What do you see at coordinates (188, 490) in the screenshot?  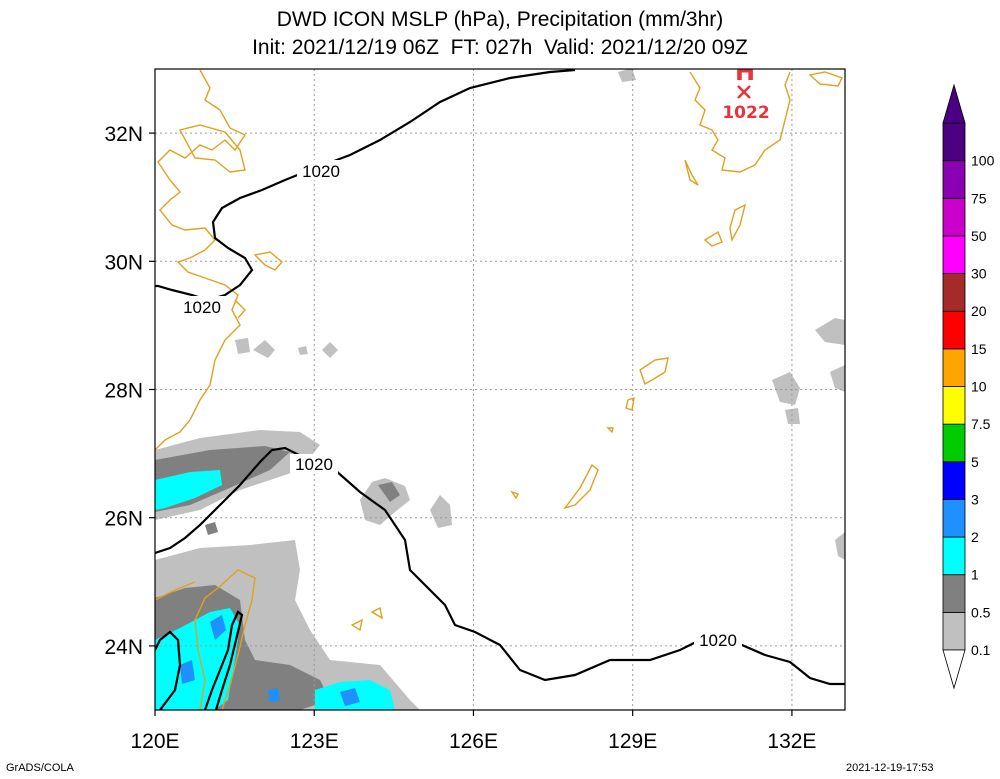 I see `precip-area-heavy` at bounding box center [188, 490].